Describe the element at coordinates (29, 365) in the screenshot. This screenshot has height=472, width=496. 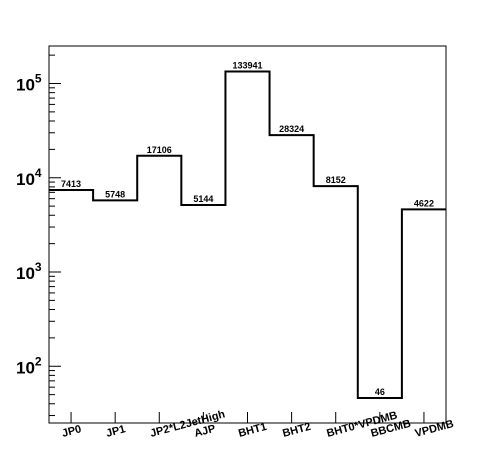
I see `y-tick-label: 10²` at that location.